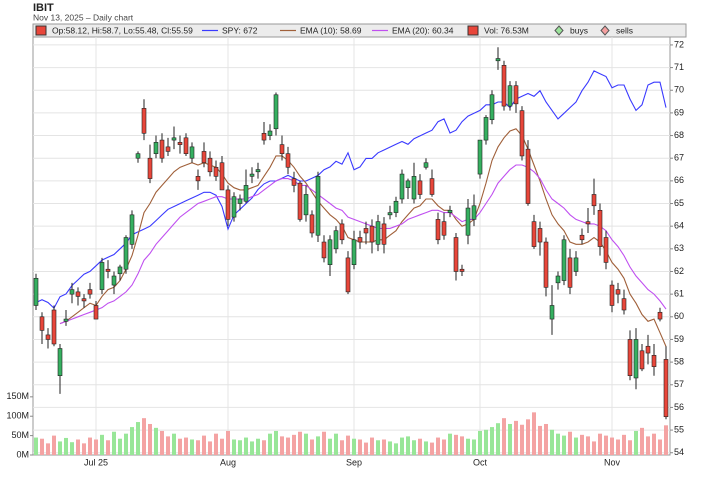  Describe the element at coordinates (679, 384) in the screenshot. I see `y-tick-label: 57` at that location.